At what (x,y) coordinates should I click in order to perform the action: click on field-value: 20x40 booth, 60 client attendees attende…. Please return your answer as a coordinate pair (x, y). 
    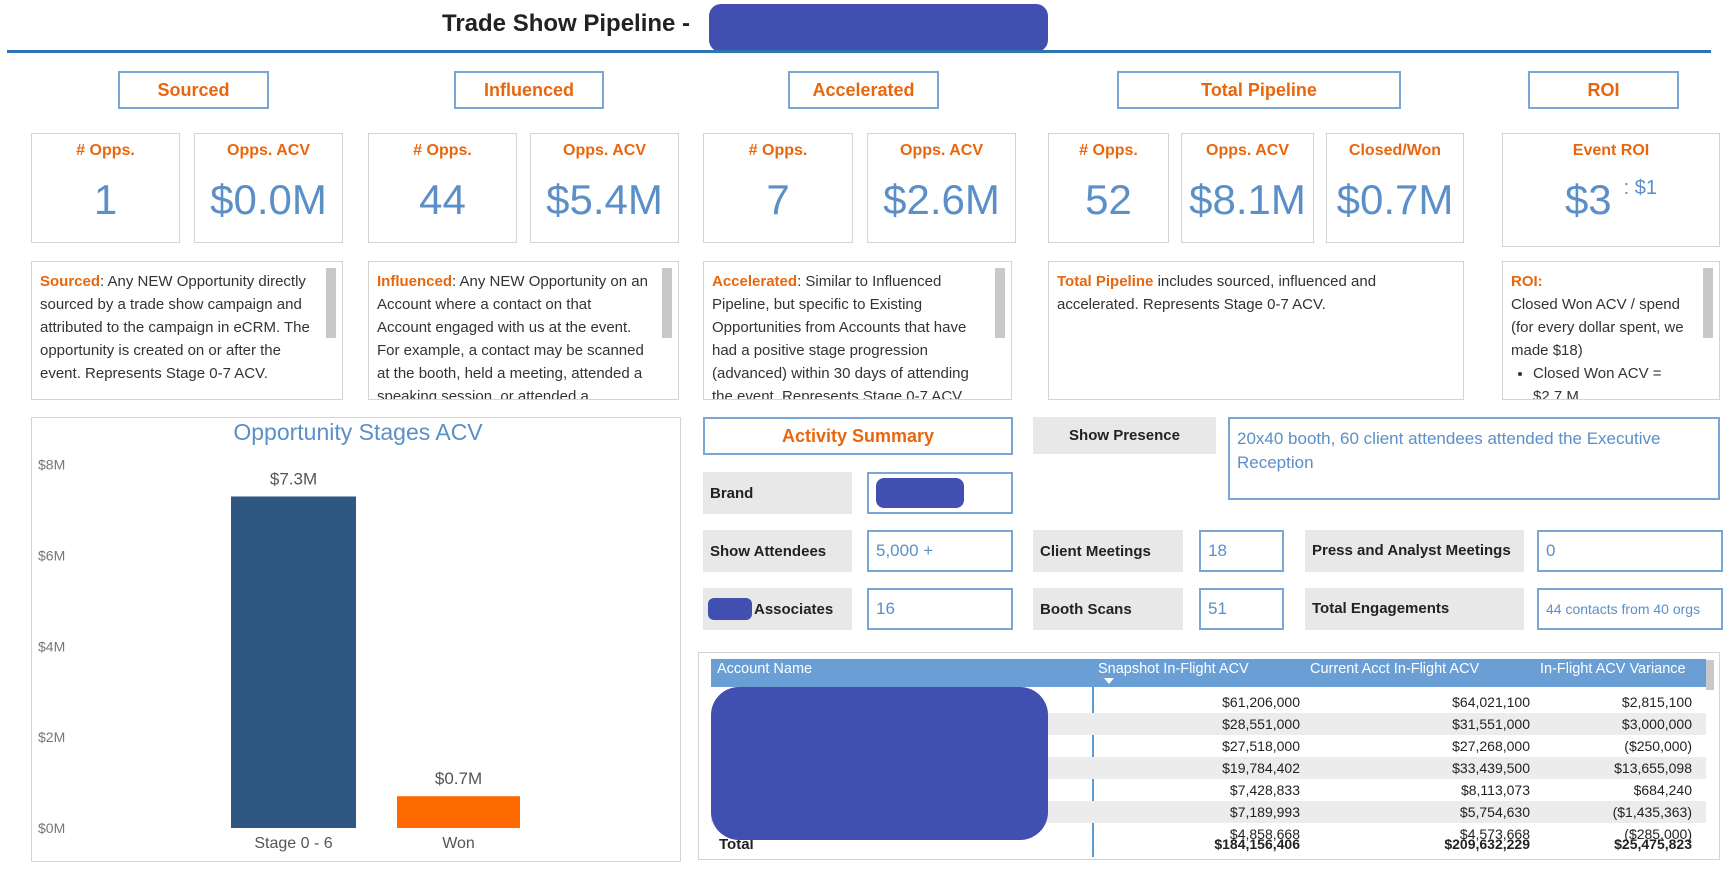
    Looking at the image, I should click on (1474, 458).